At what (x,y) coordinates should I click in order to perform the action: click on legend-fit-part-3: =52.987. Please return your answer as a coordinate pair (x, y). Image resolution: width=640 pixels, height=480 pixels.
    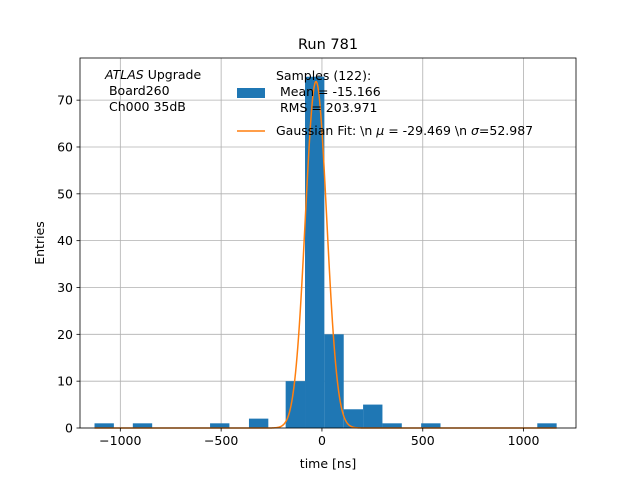
    Looking at the image, I should click on (506, 130).